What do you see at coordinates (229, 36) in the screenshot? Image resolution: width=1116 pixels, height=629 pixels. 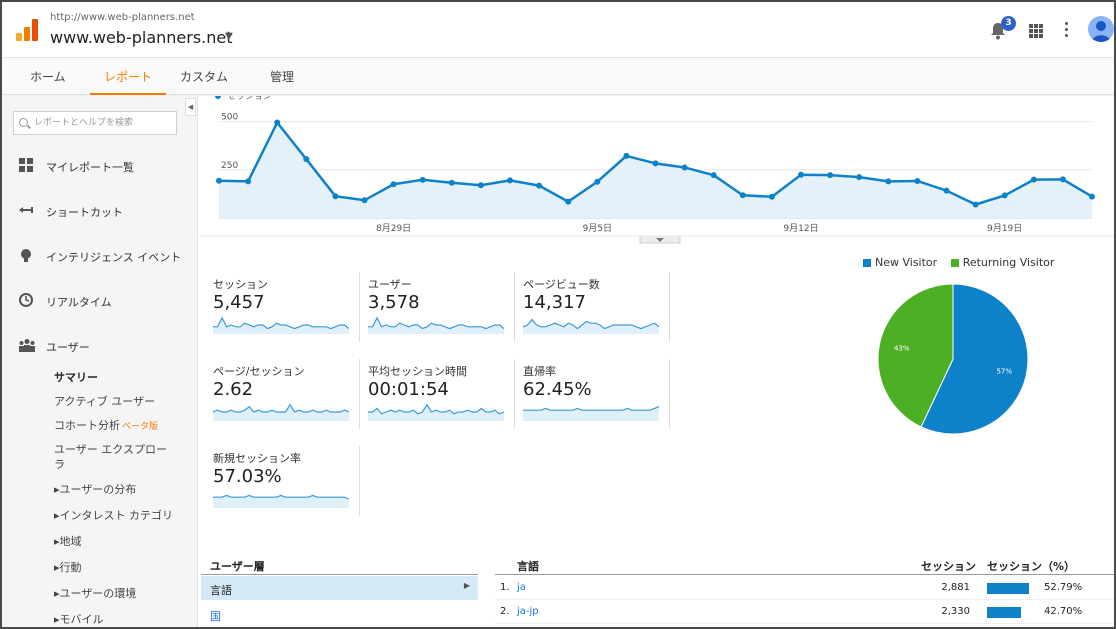 I see `dropdown-caret-icon: ▼` at bounding box center [229, 36].